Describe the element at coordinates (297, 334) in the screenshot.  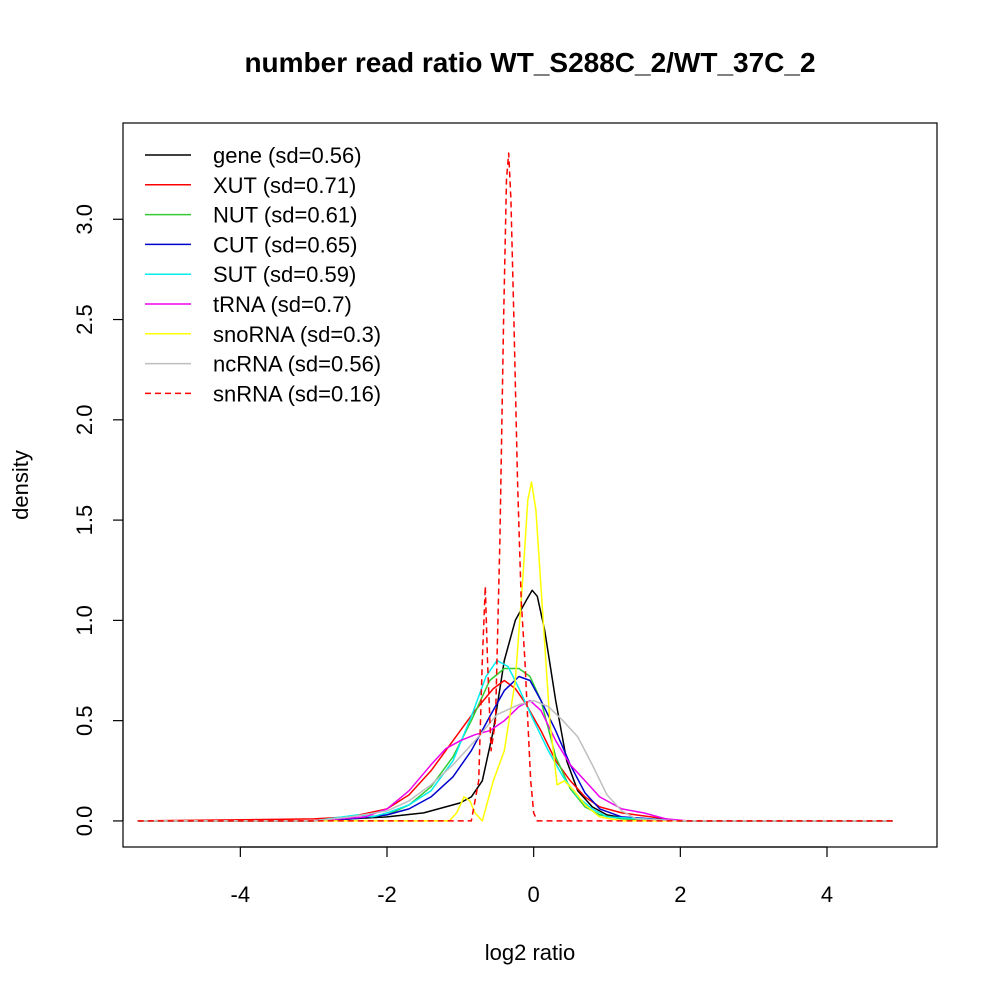
I see `legend-label: snoRNA (sd=0.3)` at that location.